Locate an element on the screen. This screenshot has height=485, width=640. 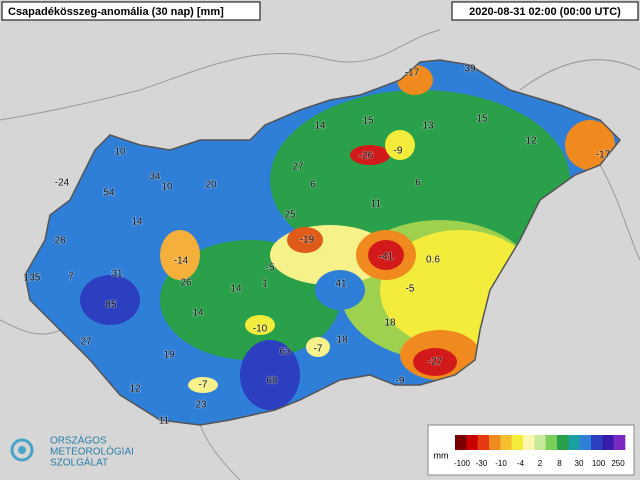
station-value: 7 is located at coordinates (71, 277).